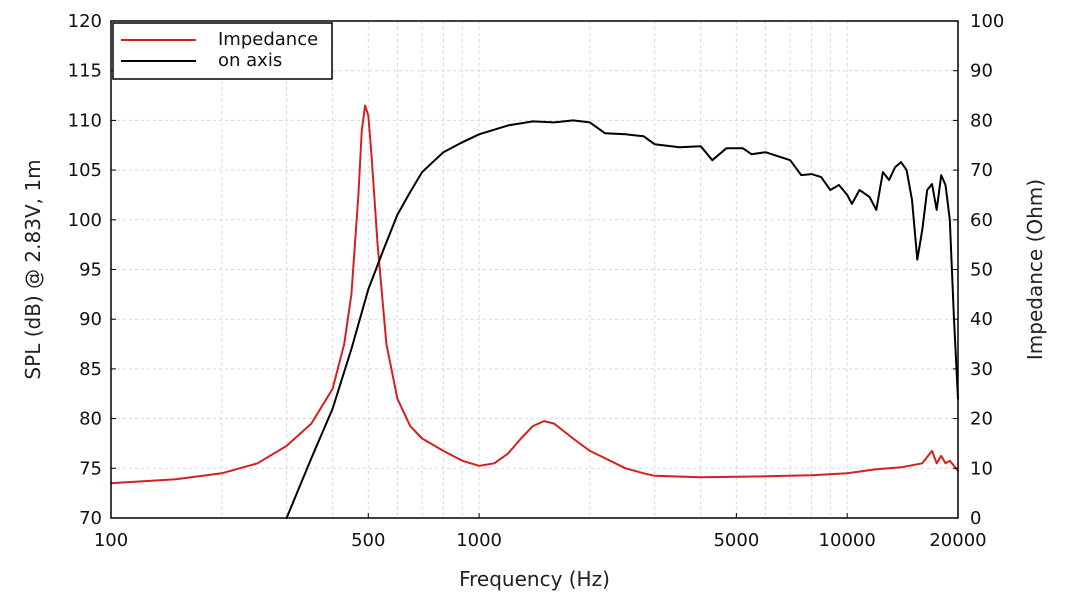 The width and height of the screenshot is (1070, 605). I want to click on y-axis-title: SPL (dB) @ 2.83V, 1m, so click(33, 269).